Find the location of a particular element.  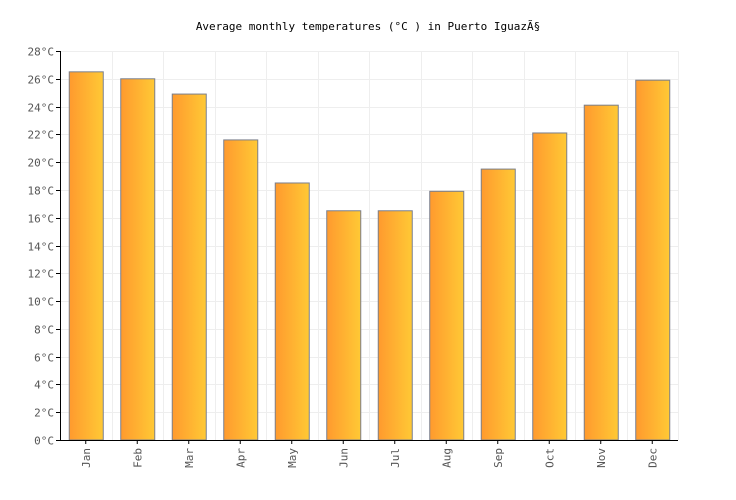

x-tick-label: Mar is located at coordinates (189, 458).